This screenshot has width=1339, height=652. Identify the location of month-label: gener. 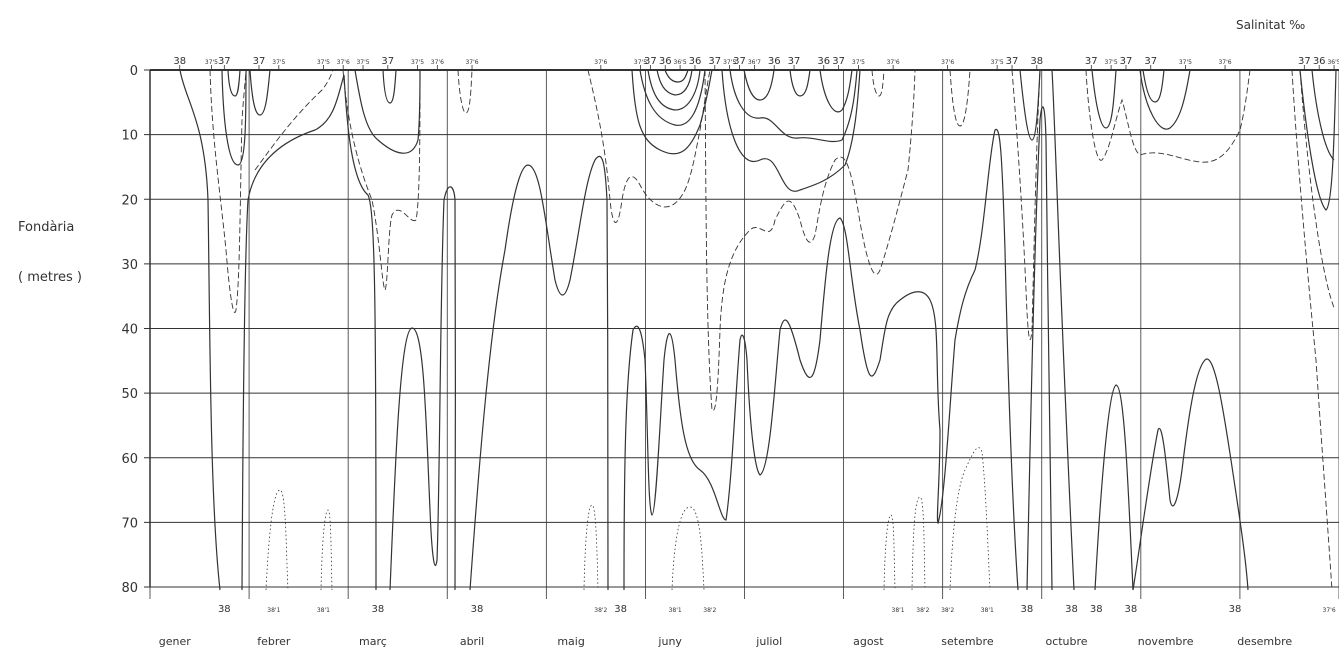
(175, 641).